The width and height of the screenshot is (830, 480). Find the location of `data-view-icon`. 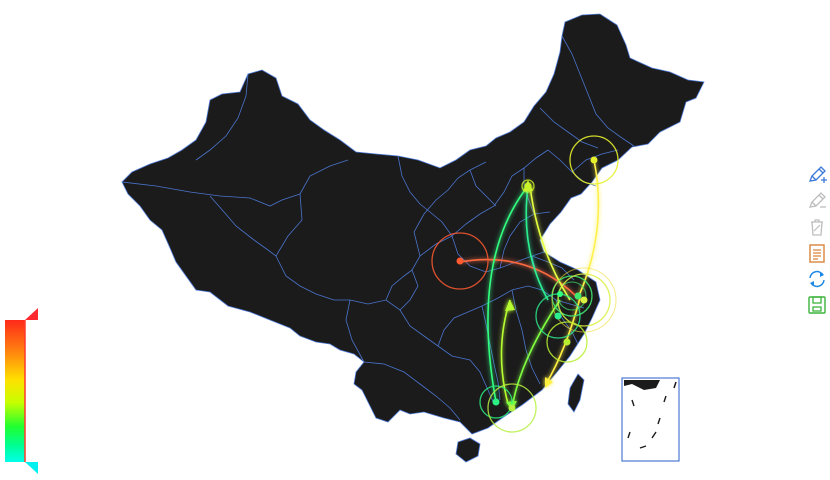

data-view-icon is located at coordinates (817, 253).